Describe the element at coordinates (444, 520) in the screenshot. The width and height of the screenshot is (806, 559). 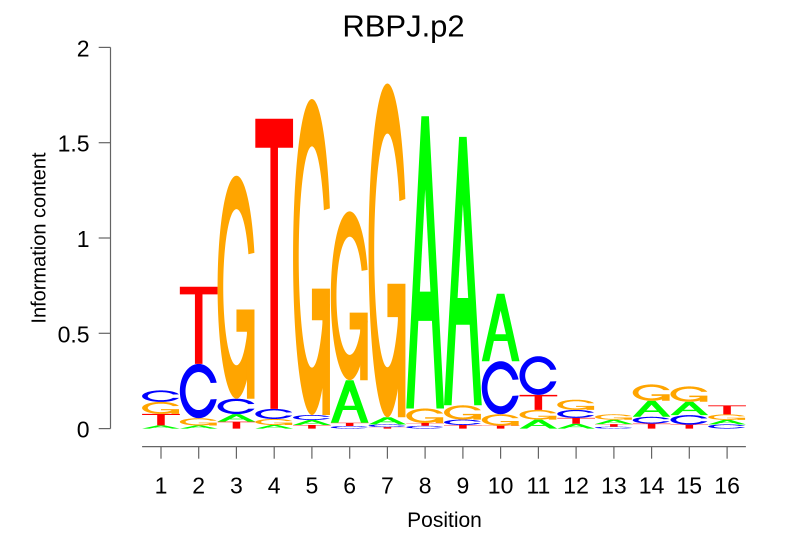
I see `svg-text: Position` at that location.